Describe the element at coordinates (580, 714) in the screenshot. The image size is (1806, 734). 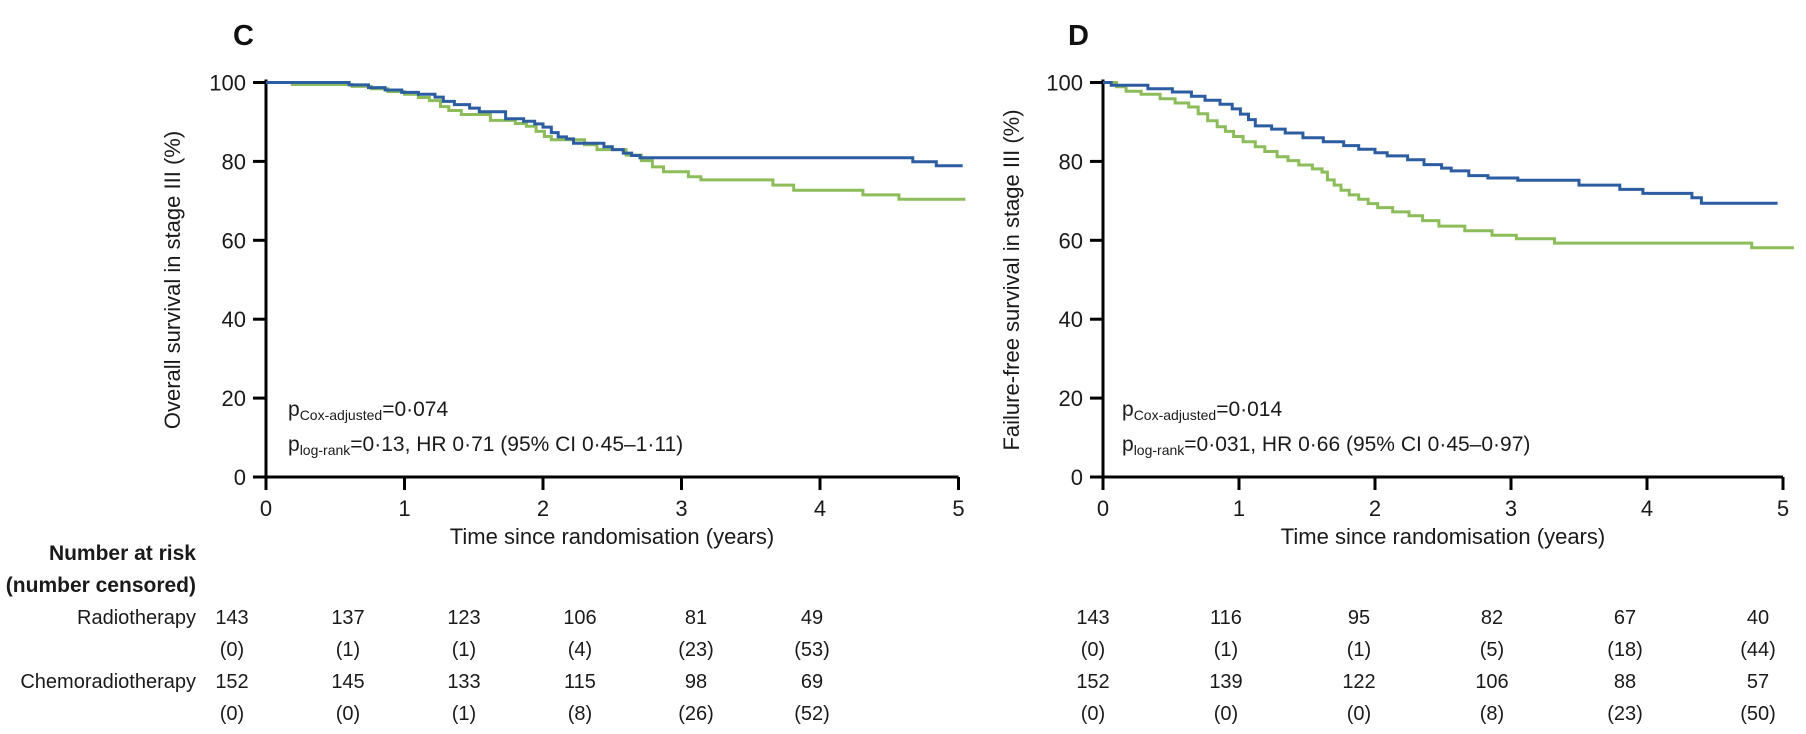
I see `risk-cell-c_cens-chemoradiotherapy: (8)` at that location.